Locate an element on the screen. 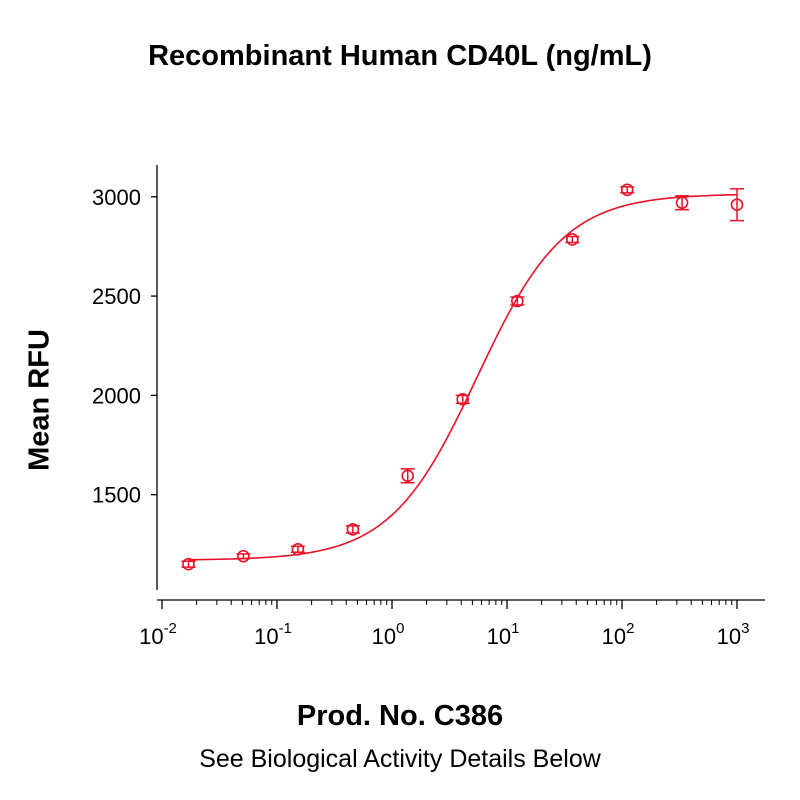  x-tick-label: 10⁻² is located at coordinates (158, 634).